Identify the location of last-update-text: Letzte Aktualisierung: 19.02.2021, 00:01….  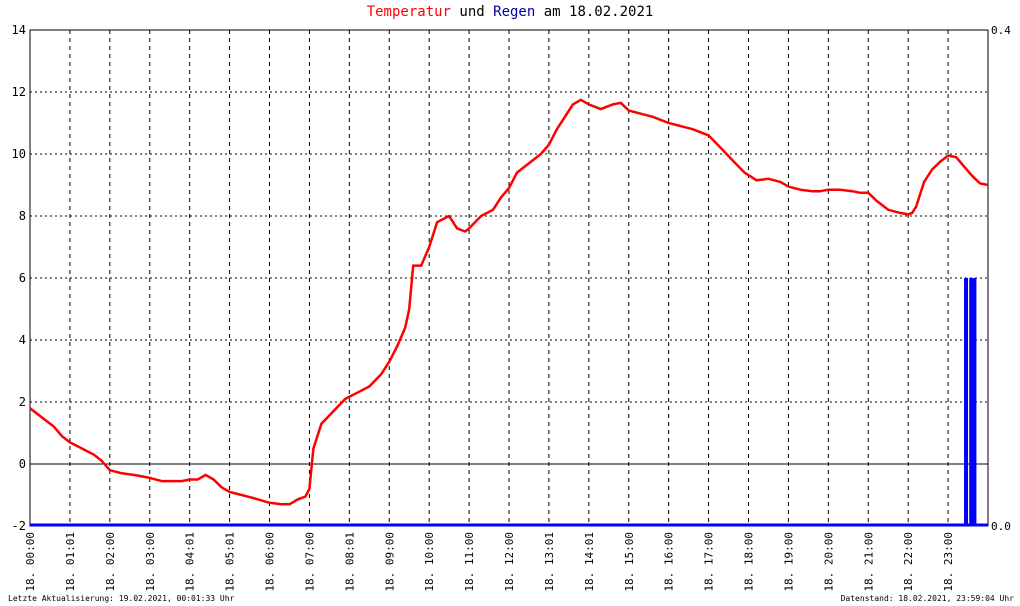
(121, 598).